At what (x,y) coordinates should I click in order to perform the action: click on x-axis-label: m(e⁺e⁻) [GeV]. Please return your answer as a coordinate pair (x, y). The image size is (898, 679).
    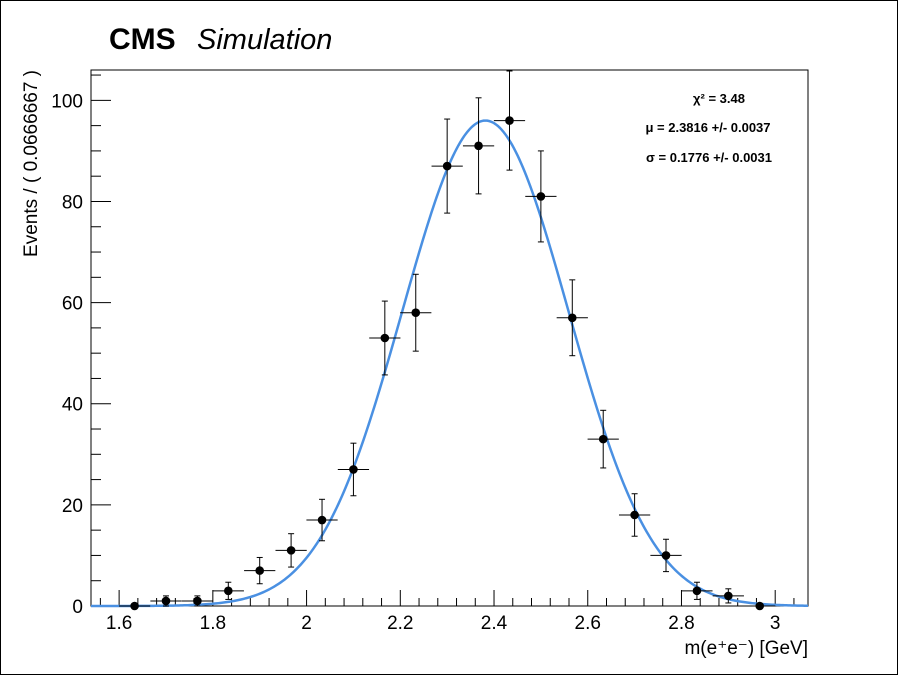
    Looking at the image, I should click on (746, 648).